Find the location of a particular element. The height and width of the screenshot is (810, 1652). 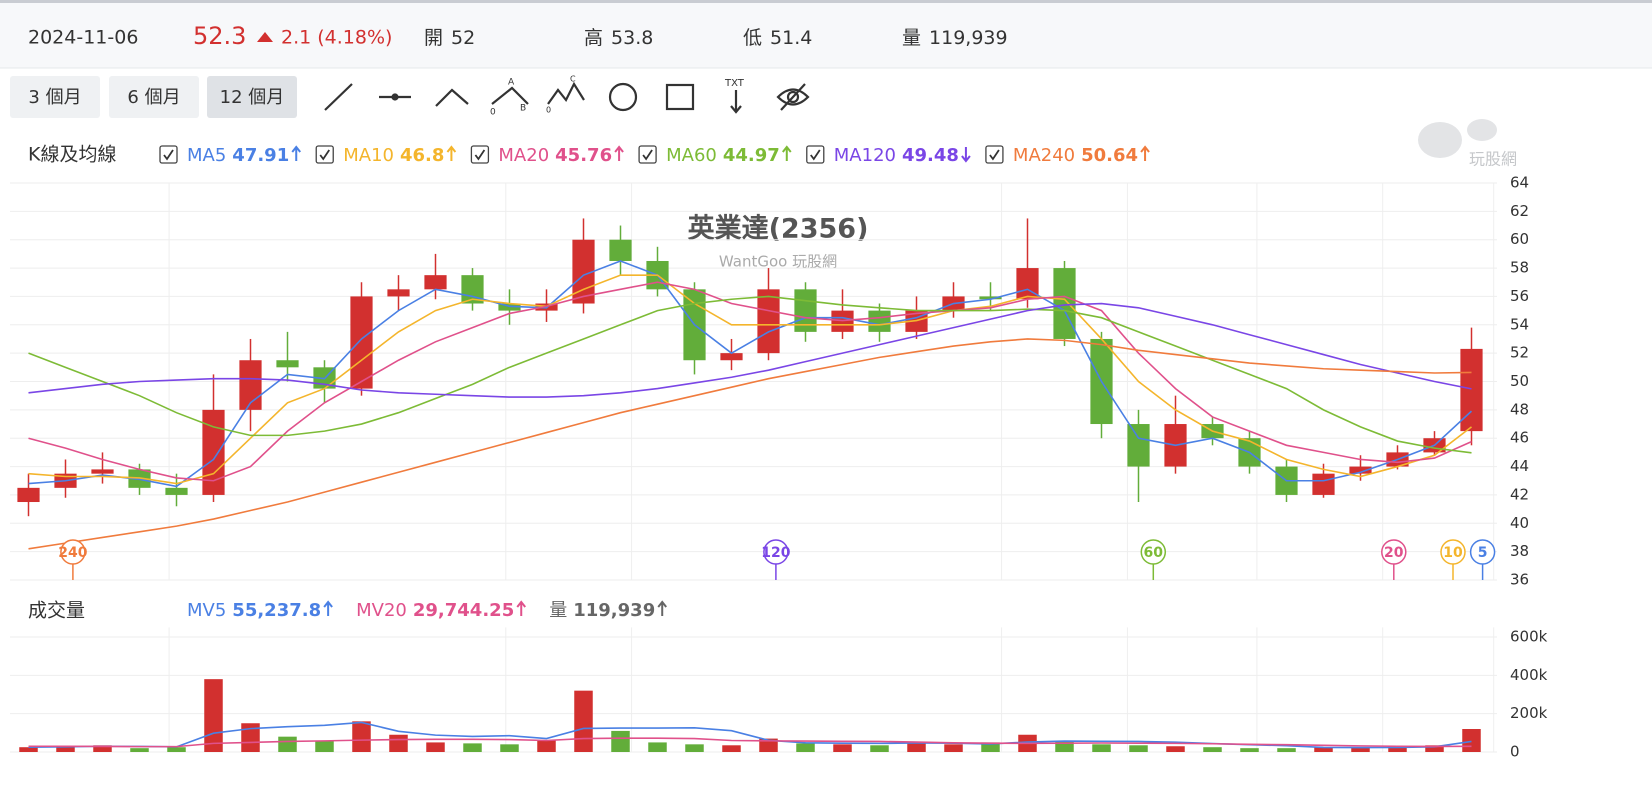

legend-item: MA5 47.91 is located at coordinates (230, 155).